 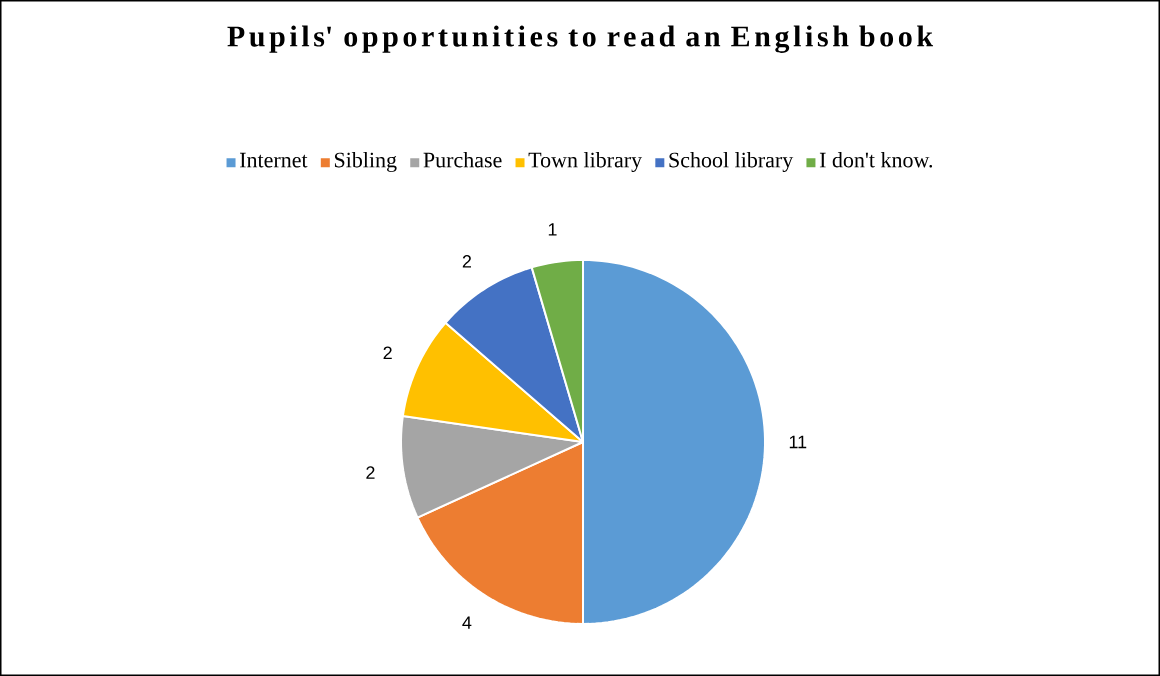 What do you see at coordinates (274, 160) in the screenshot?
I see `legend-label: Internet` at bounding box center [274, 160].